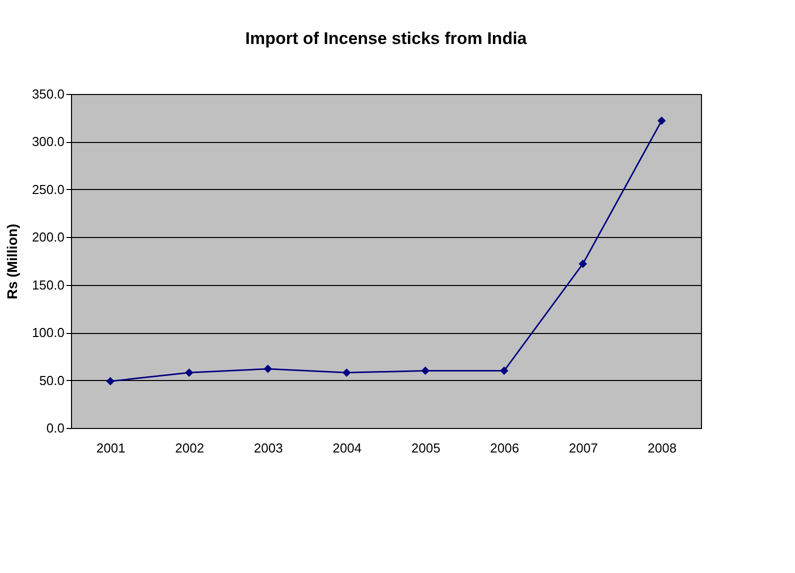 The image size is (795, 573). I want to click on x-tick-label: 2005, so click(425, 448).